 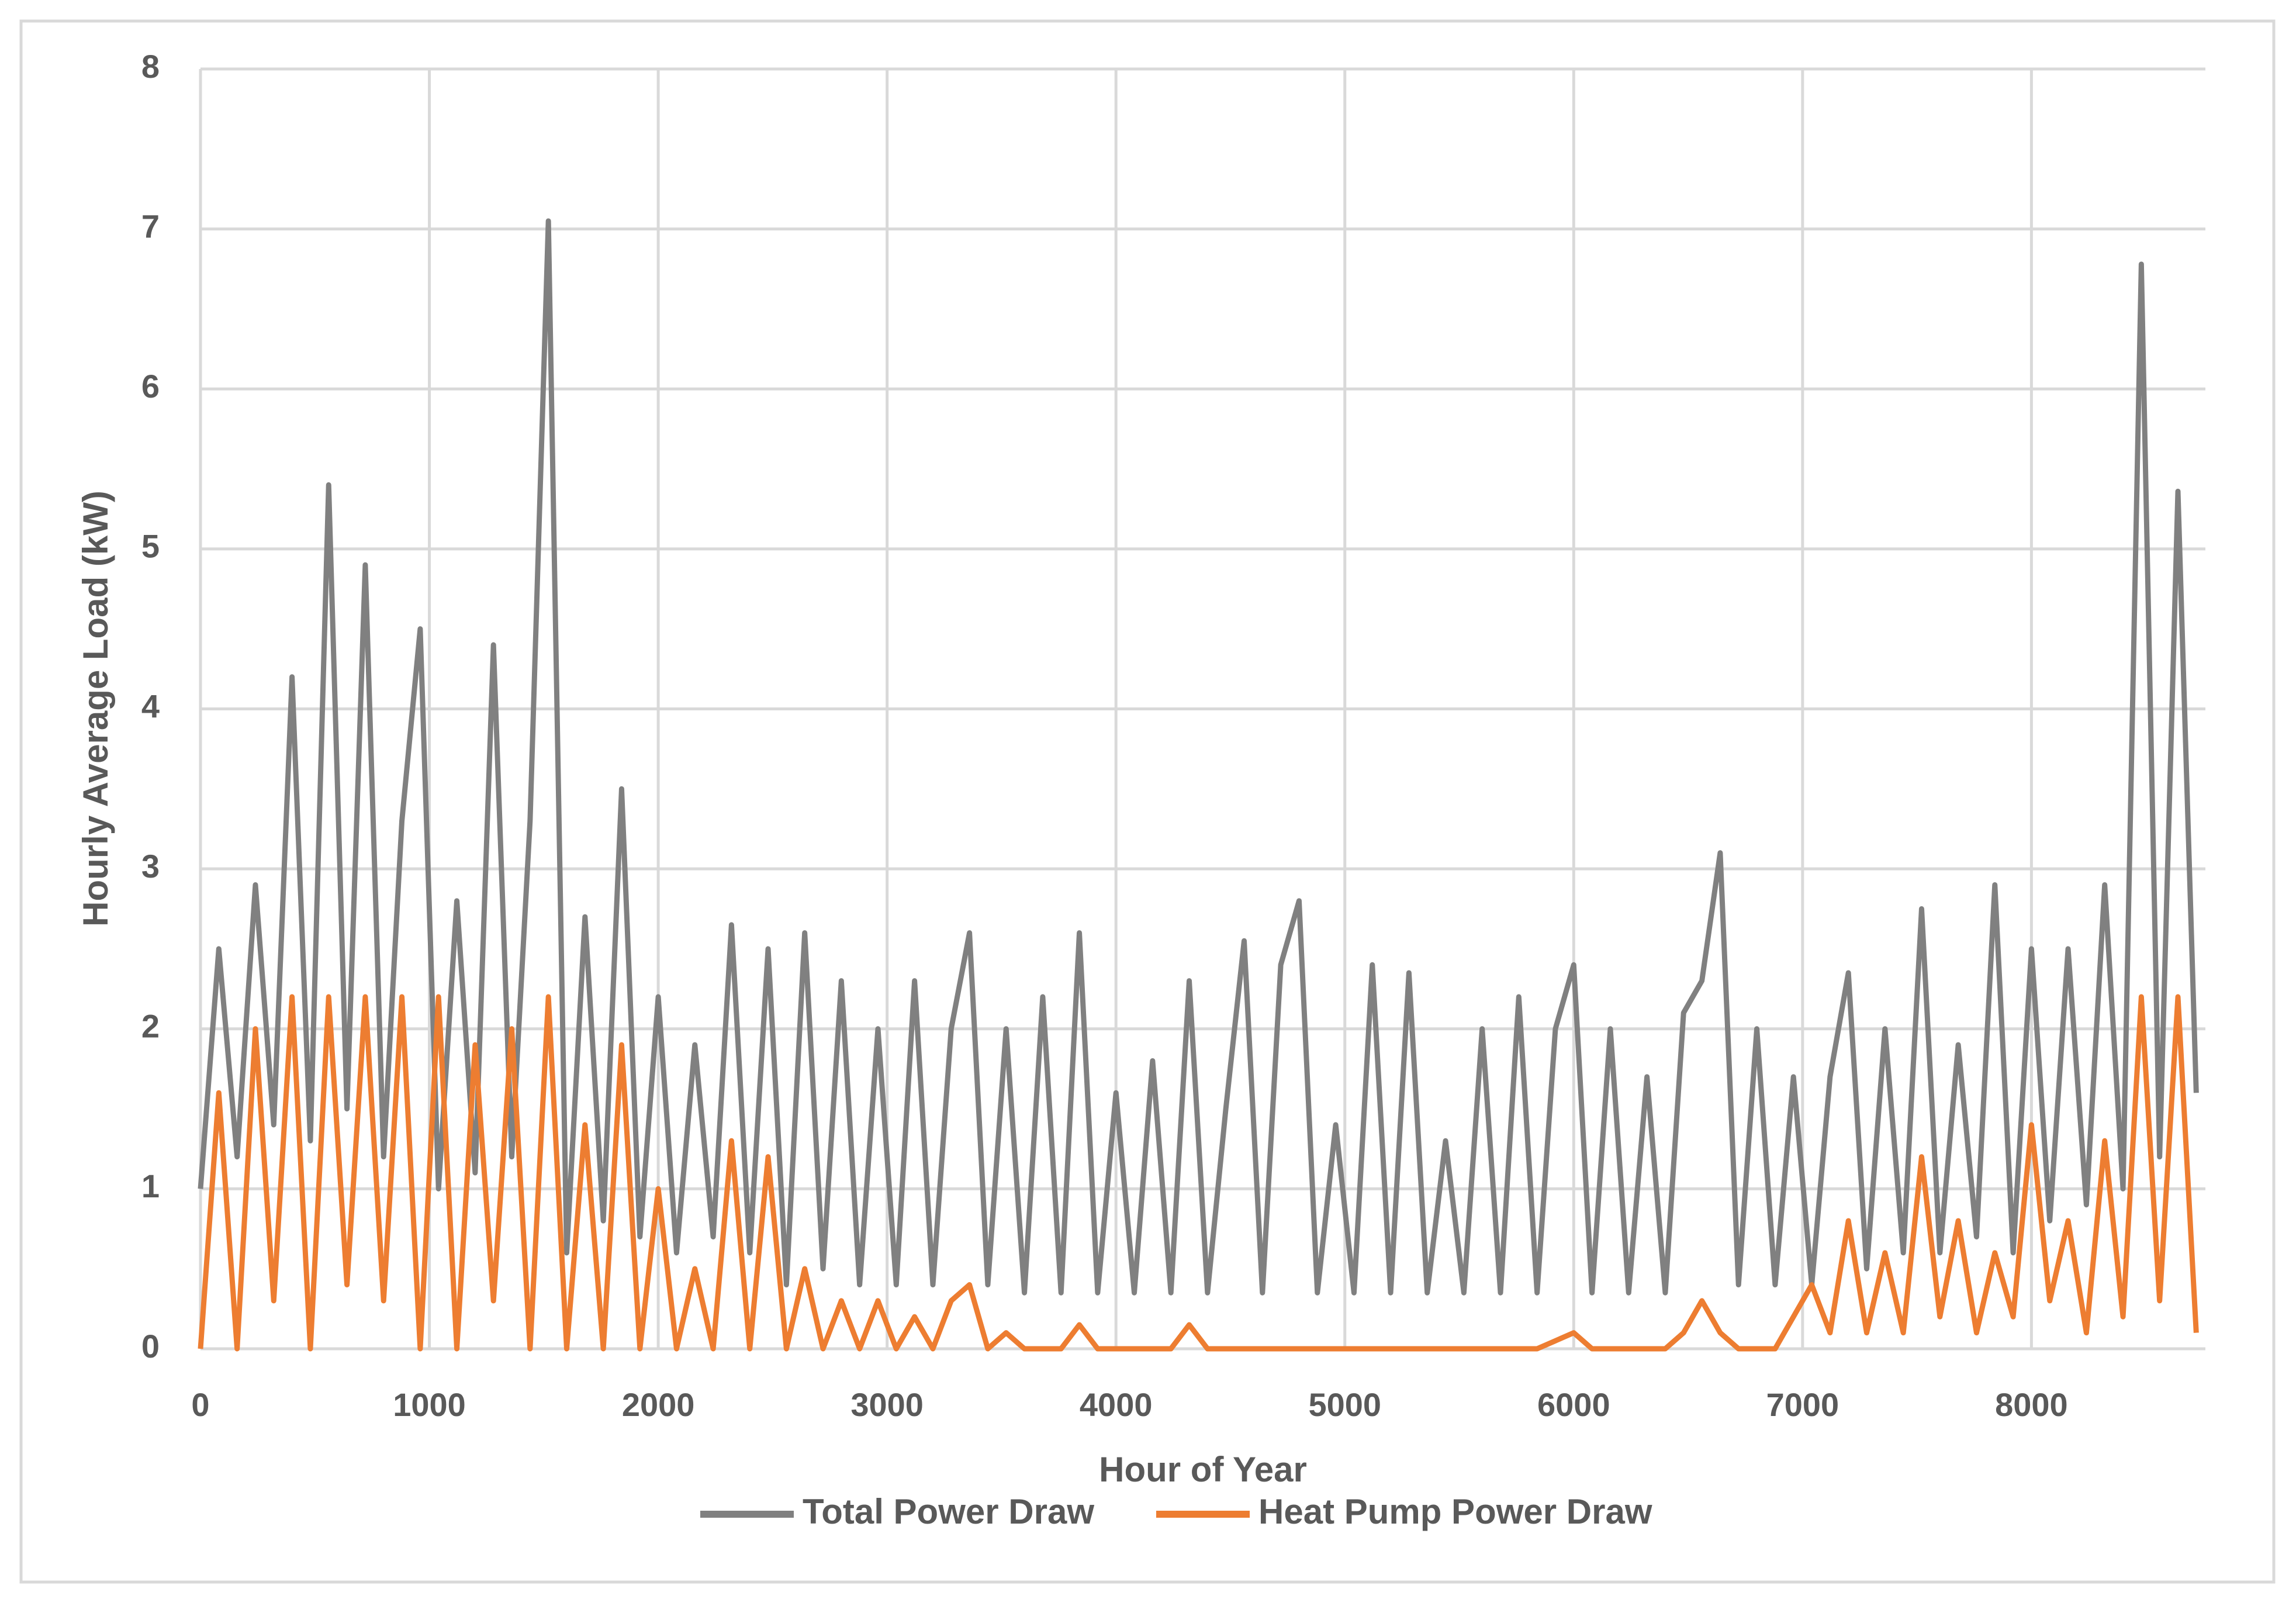 What do you see at coordinates (1344, 1404) in the screenshot?
I see `x-tick-label: 5000` at bounding box center [1344, 1404].